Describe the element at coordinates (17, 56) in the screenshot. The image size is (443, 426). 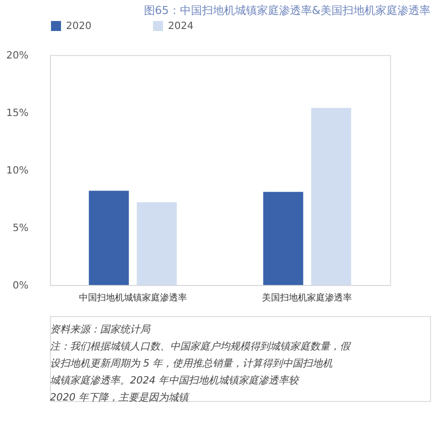
I see `y-tick-label: 20%` at that location.